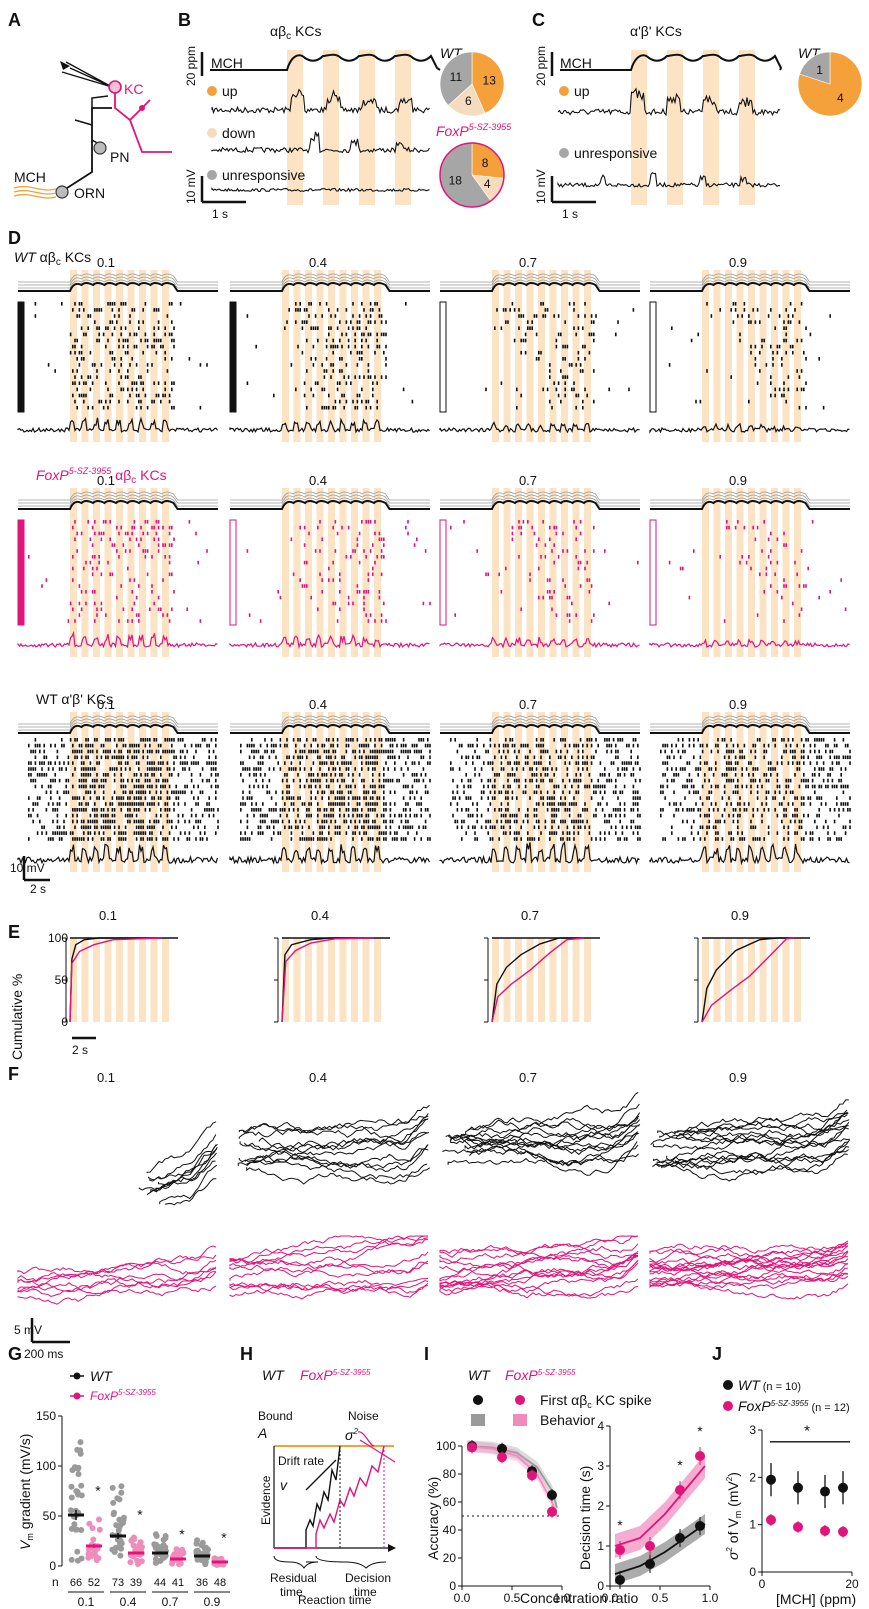  Describe the element at coordinates (333, 1125) in the screenshot. I see `wt-voltage-trace` at that location.